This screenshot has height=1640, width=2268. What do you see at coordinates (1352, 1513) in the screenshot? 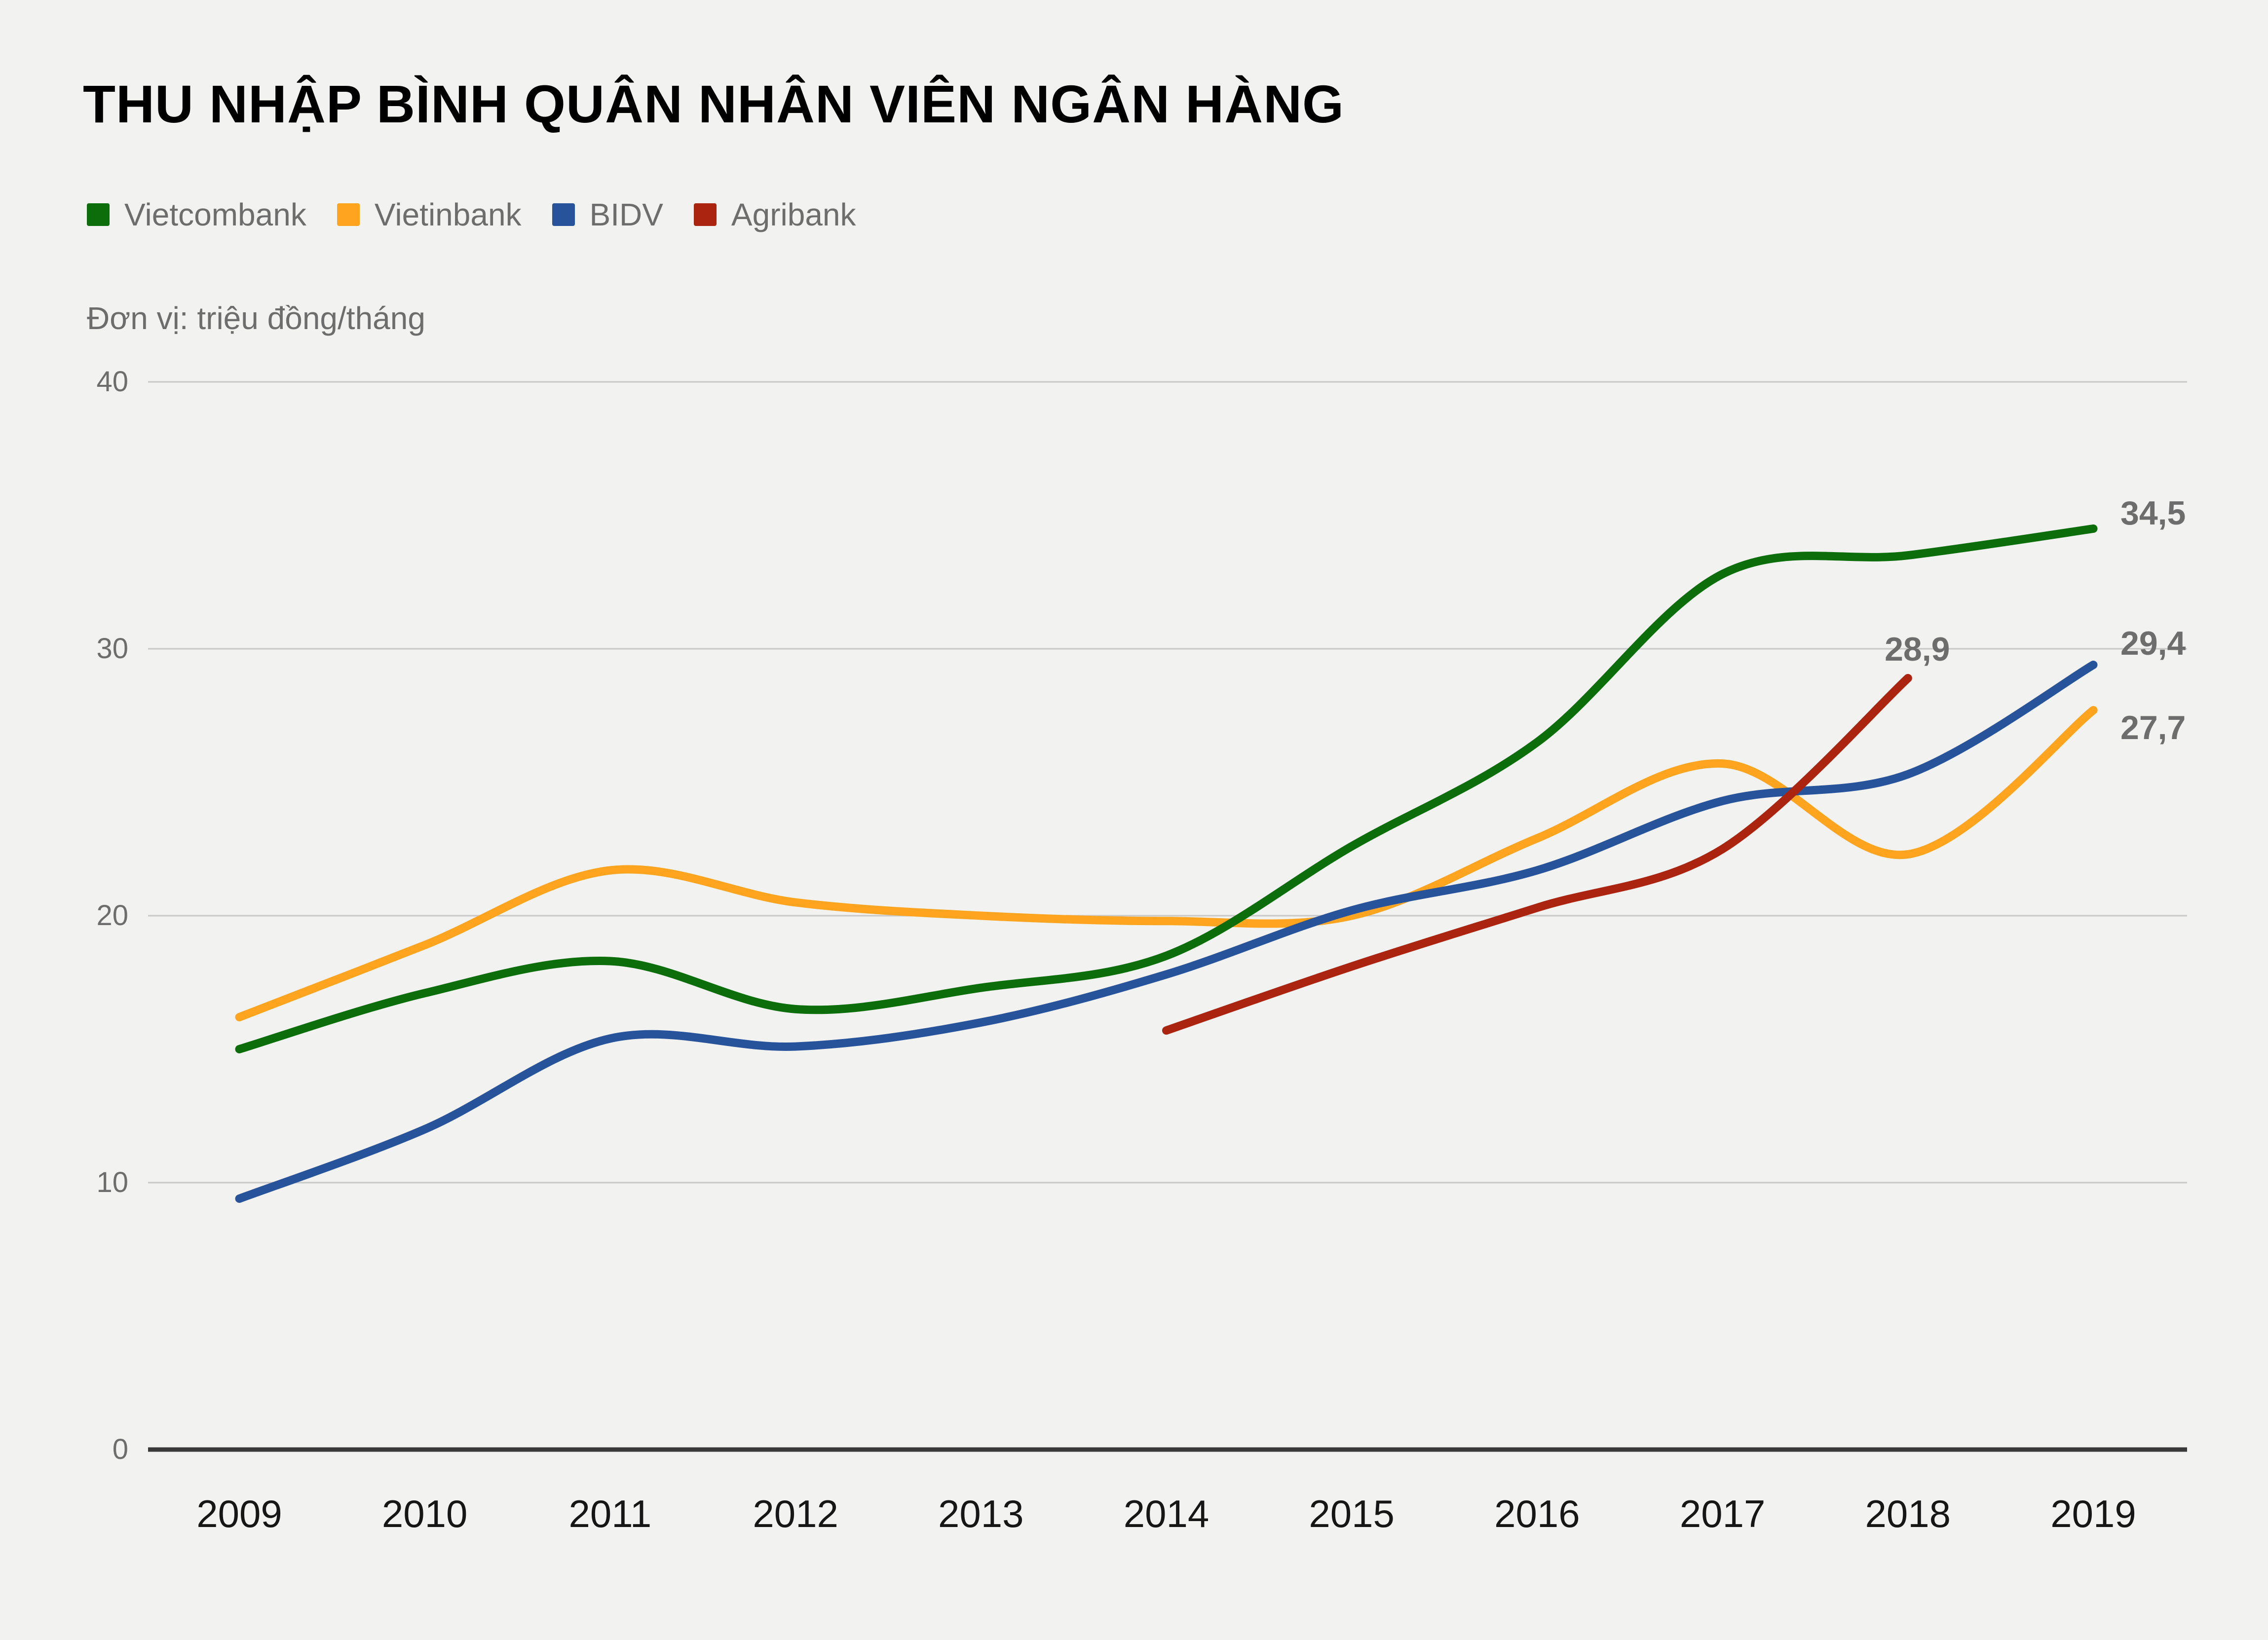
I see `x-axis-label-2015: 2015` at bounding box center [1352, 1513].